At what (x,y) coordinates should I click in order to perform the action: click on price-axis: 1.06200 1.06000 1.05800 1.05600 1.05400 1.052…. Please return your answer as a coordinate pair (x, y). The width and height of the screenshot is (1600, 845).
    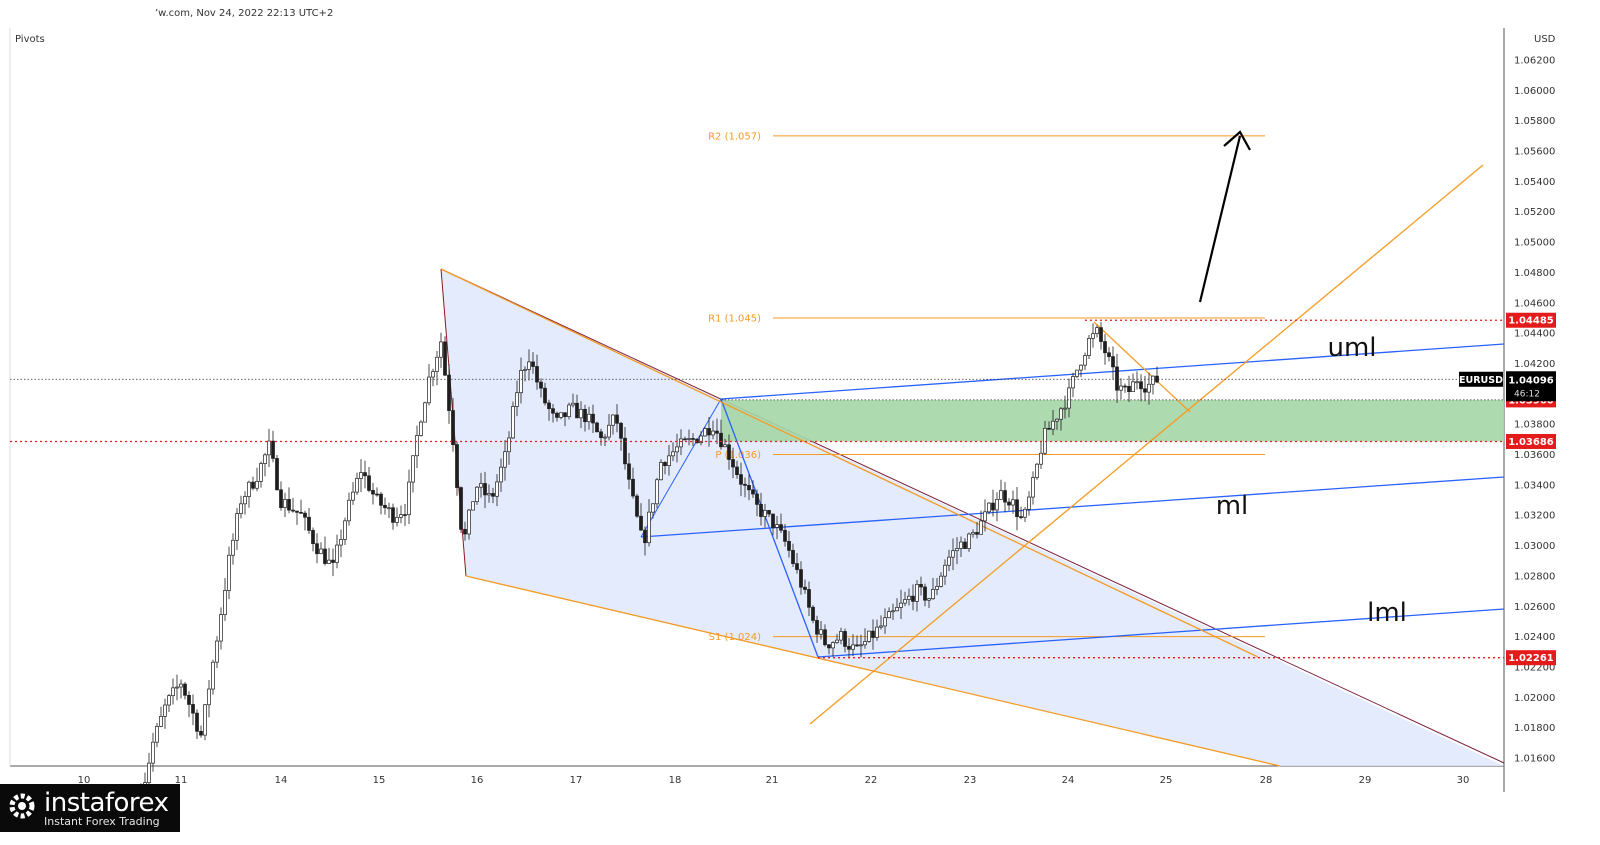
    Looking at the image, I should click on (1507, 410).